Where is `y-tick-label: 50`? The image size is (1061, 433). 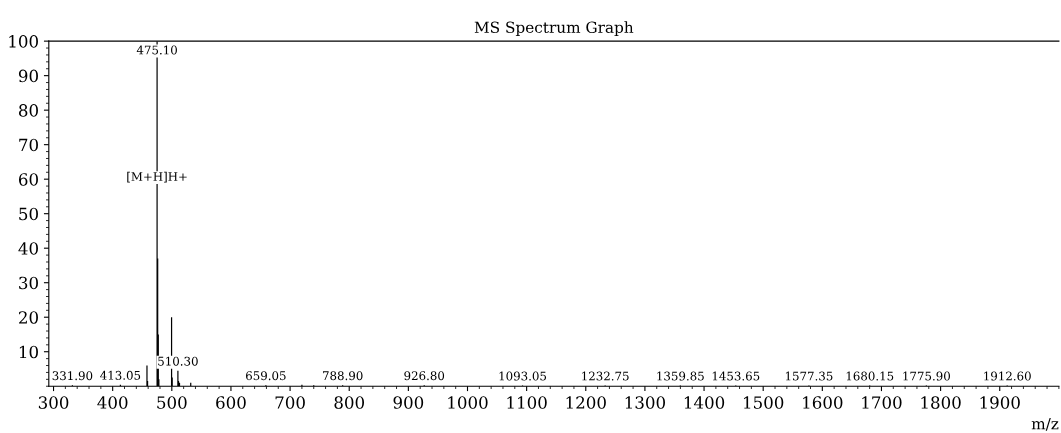 y-tick-label: 50 is located at coordinates (28, 214).